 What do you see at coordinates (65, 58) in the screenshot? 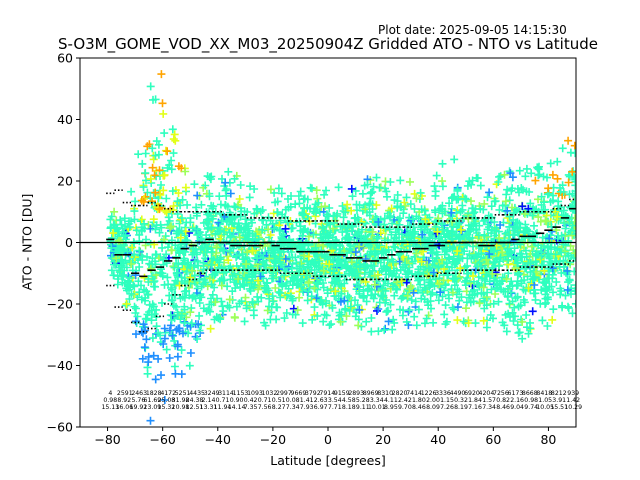
I see `y-tick-label: 60` at bounding box center [65, 58].